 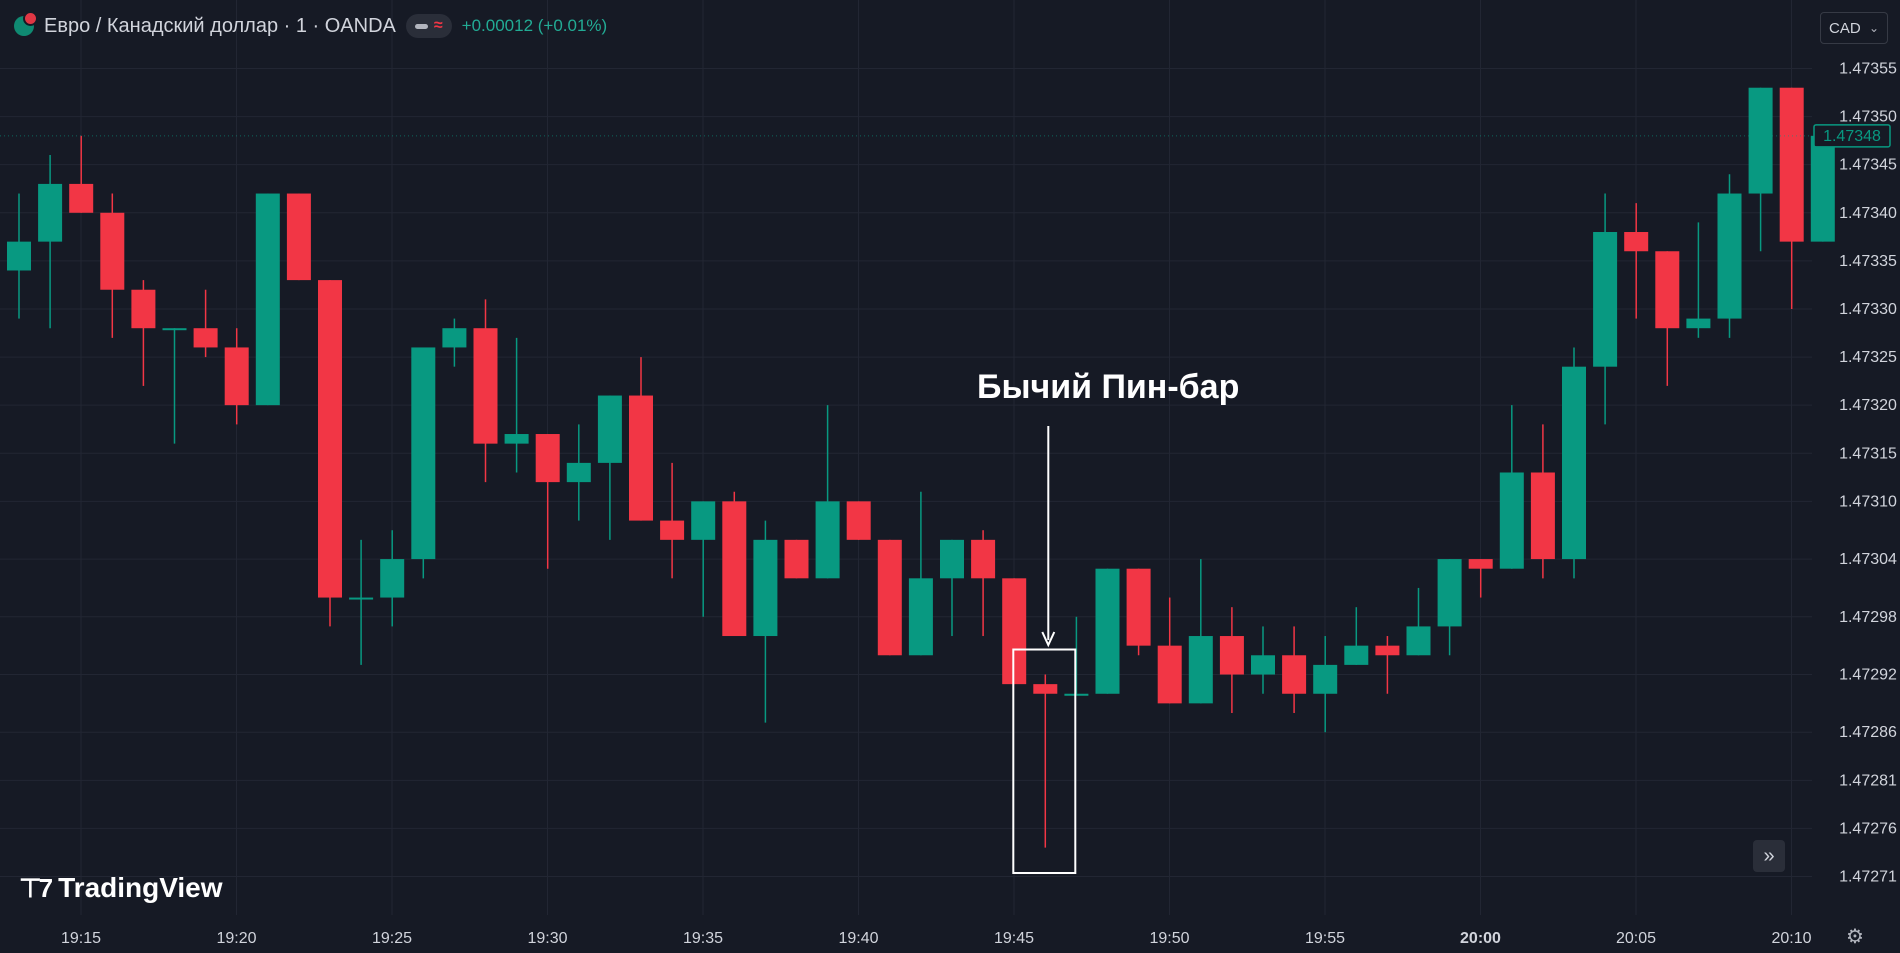 I want to click on x-tick-label: 20:00, so click(x=1480, y=938).